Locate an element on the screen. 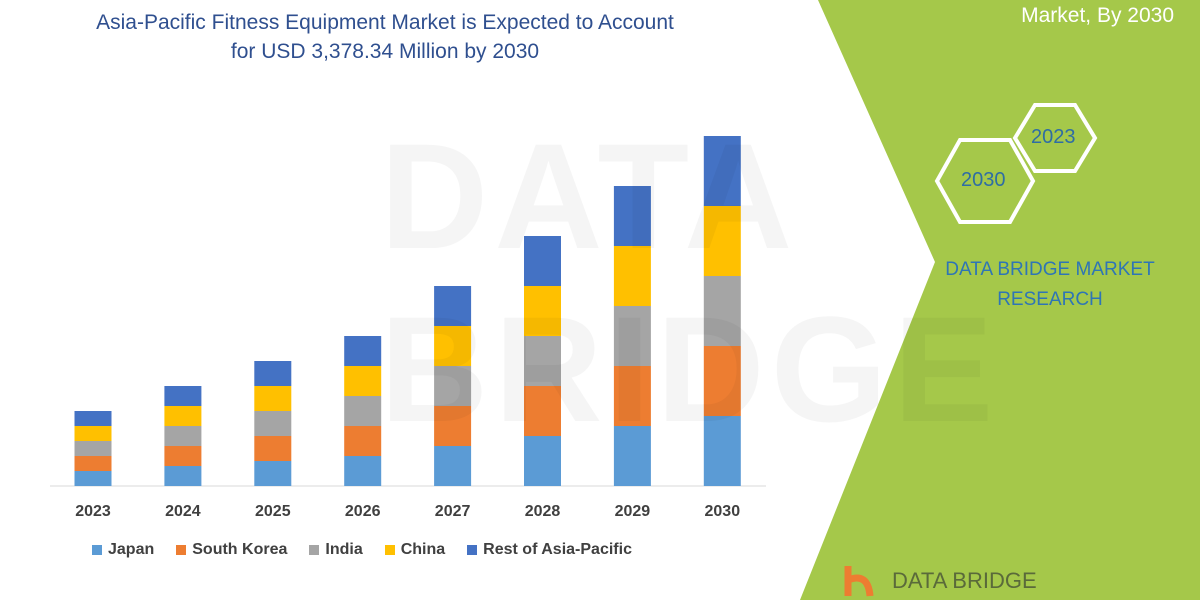 The height and width of the screenshot is (600, 1200). brand-line2: RESEARCH is located at coordinates (1050, 299).